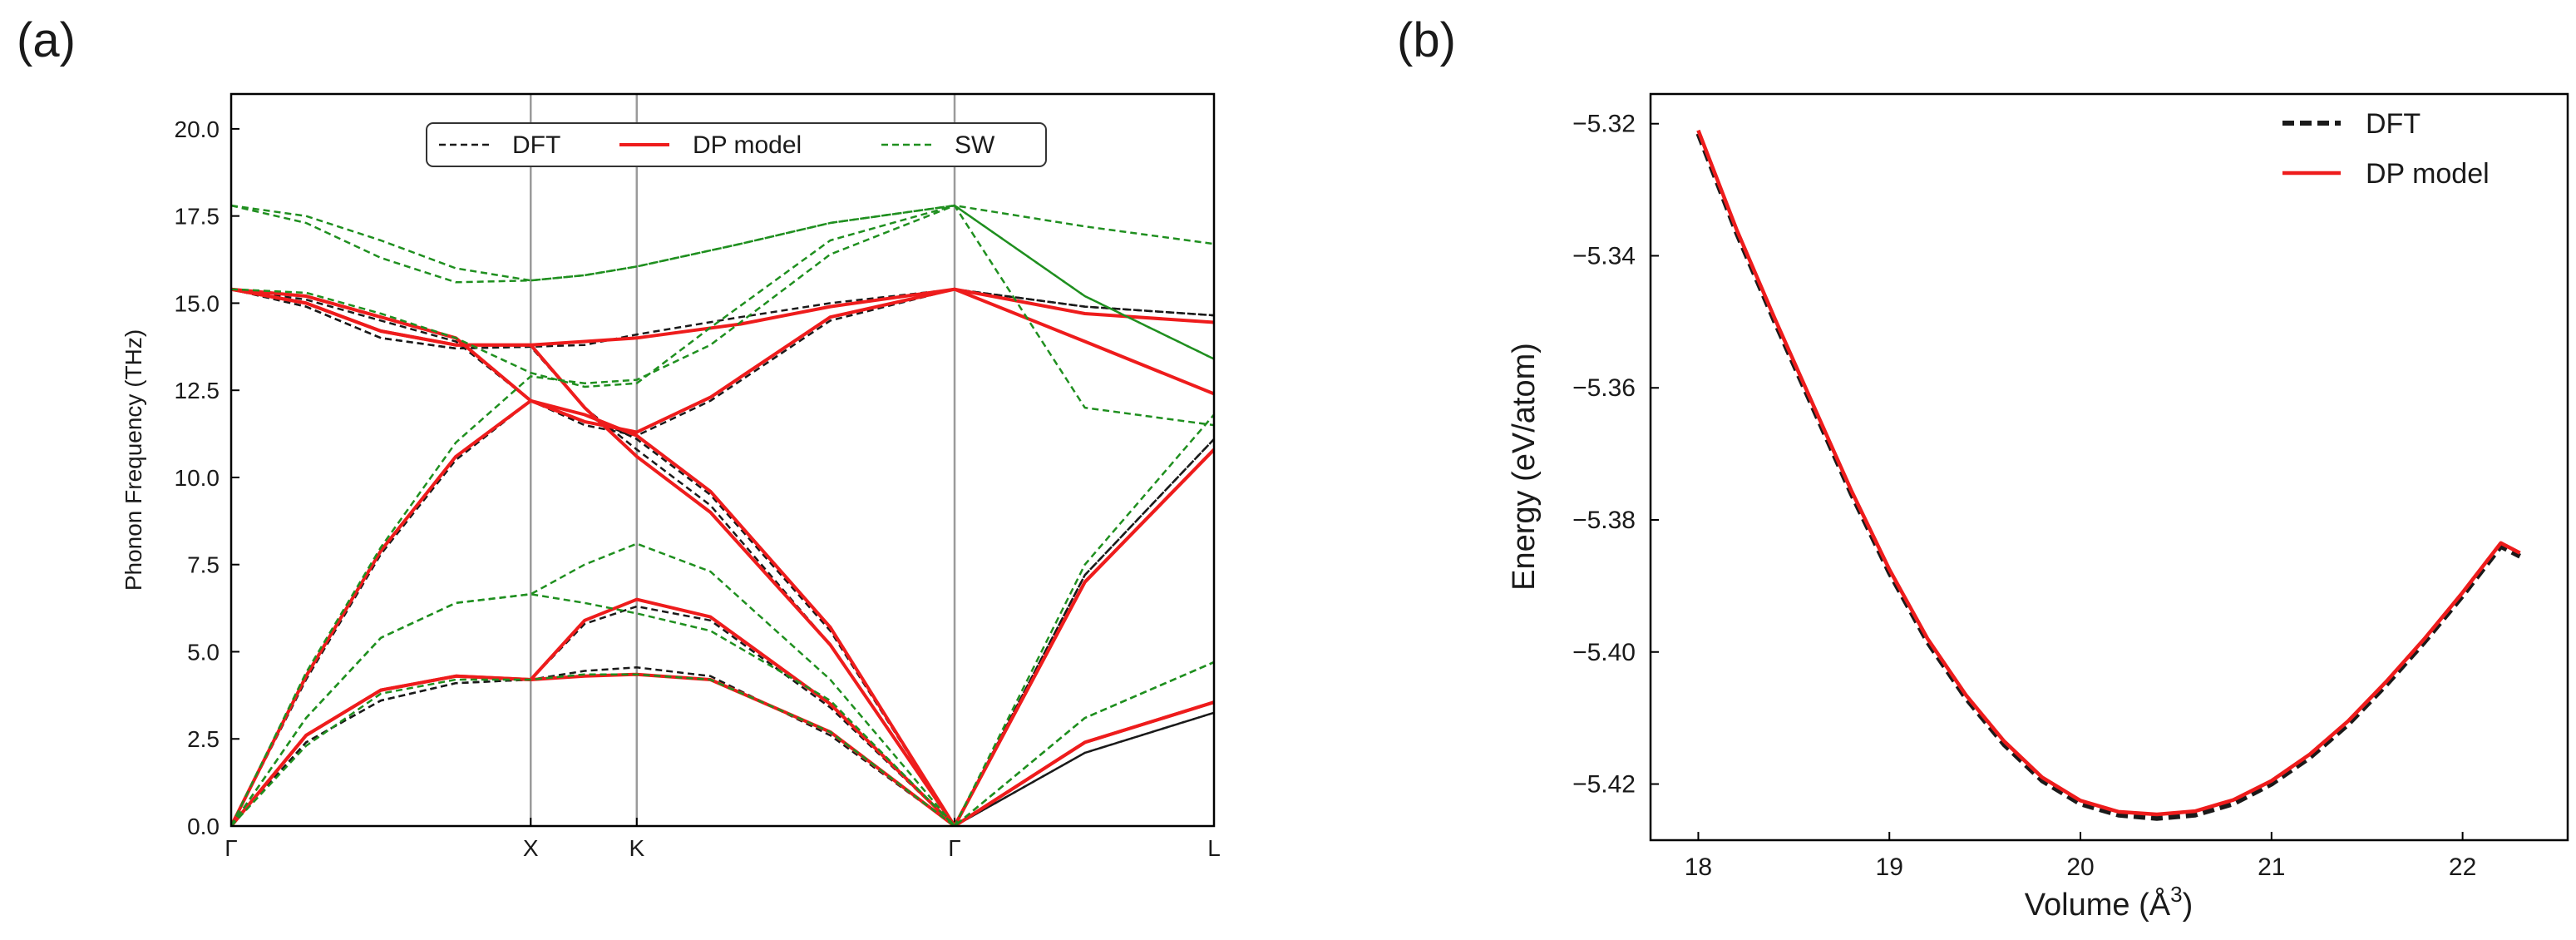  Describe the element at coordinates (2271, 867) in the screenshot. I see `x-tick-label: 21` at that location.